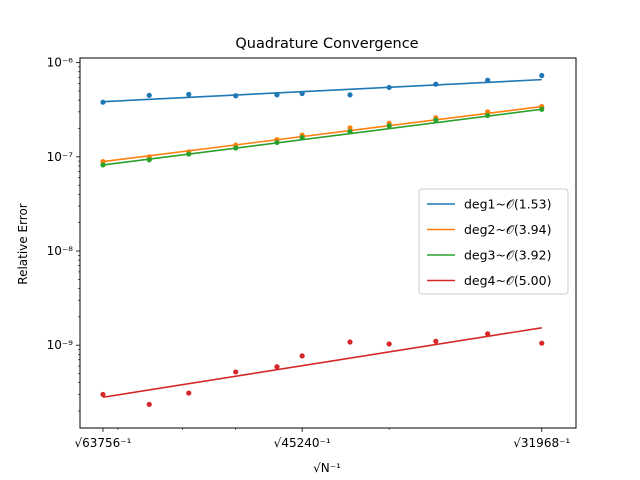 The image size is (640, 480). What do you see at coordinates (322, 134) in the screenshot?
I see `series-2-fit-line` at bounding box center [322, 134].